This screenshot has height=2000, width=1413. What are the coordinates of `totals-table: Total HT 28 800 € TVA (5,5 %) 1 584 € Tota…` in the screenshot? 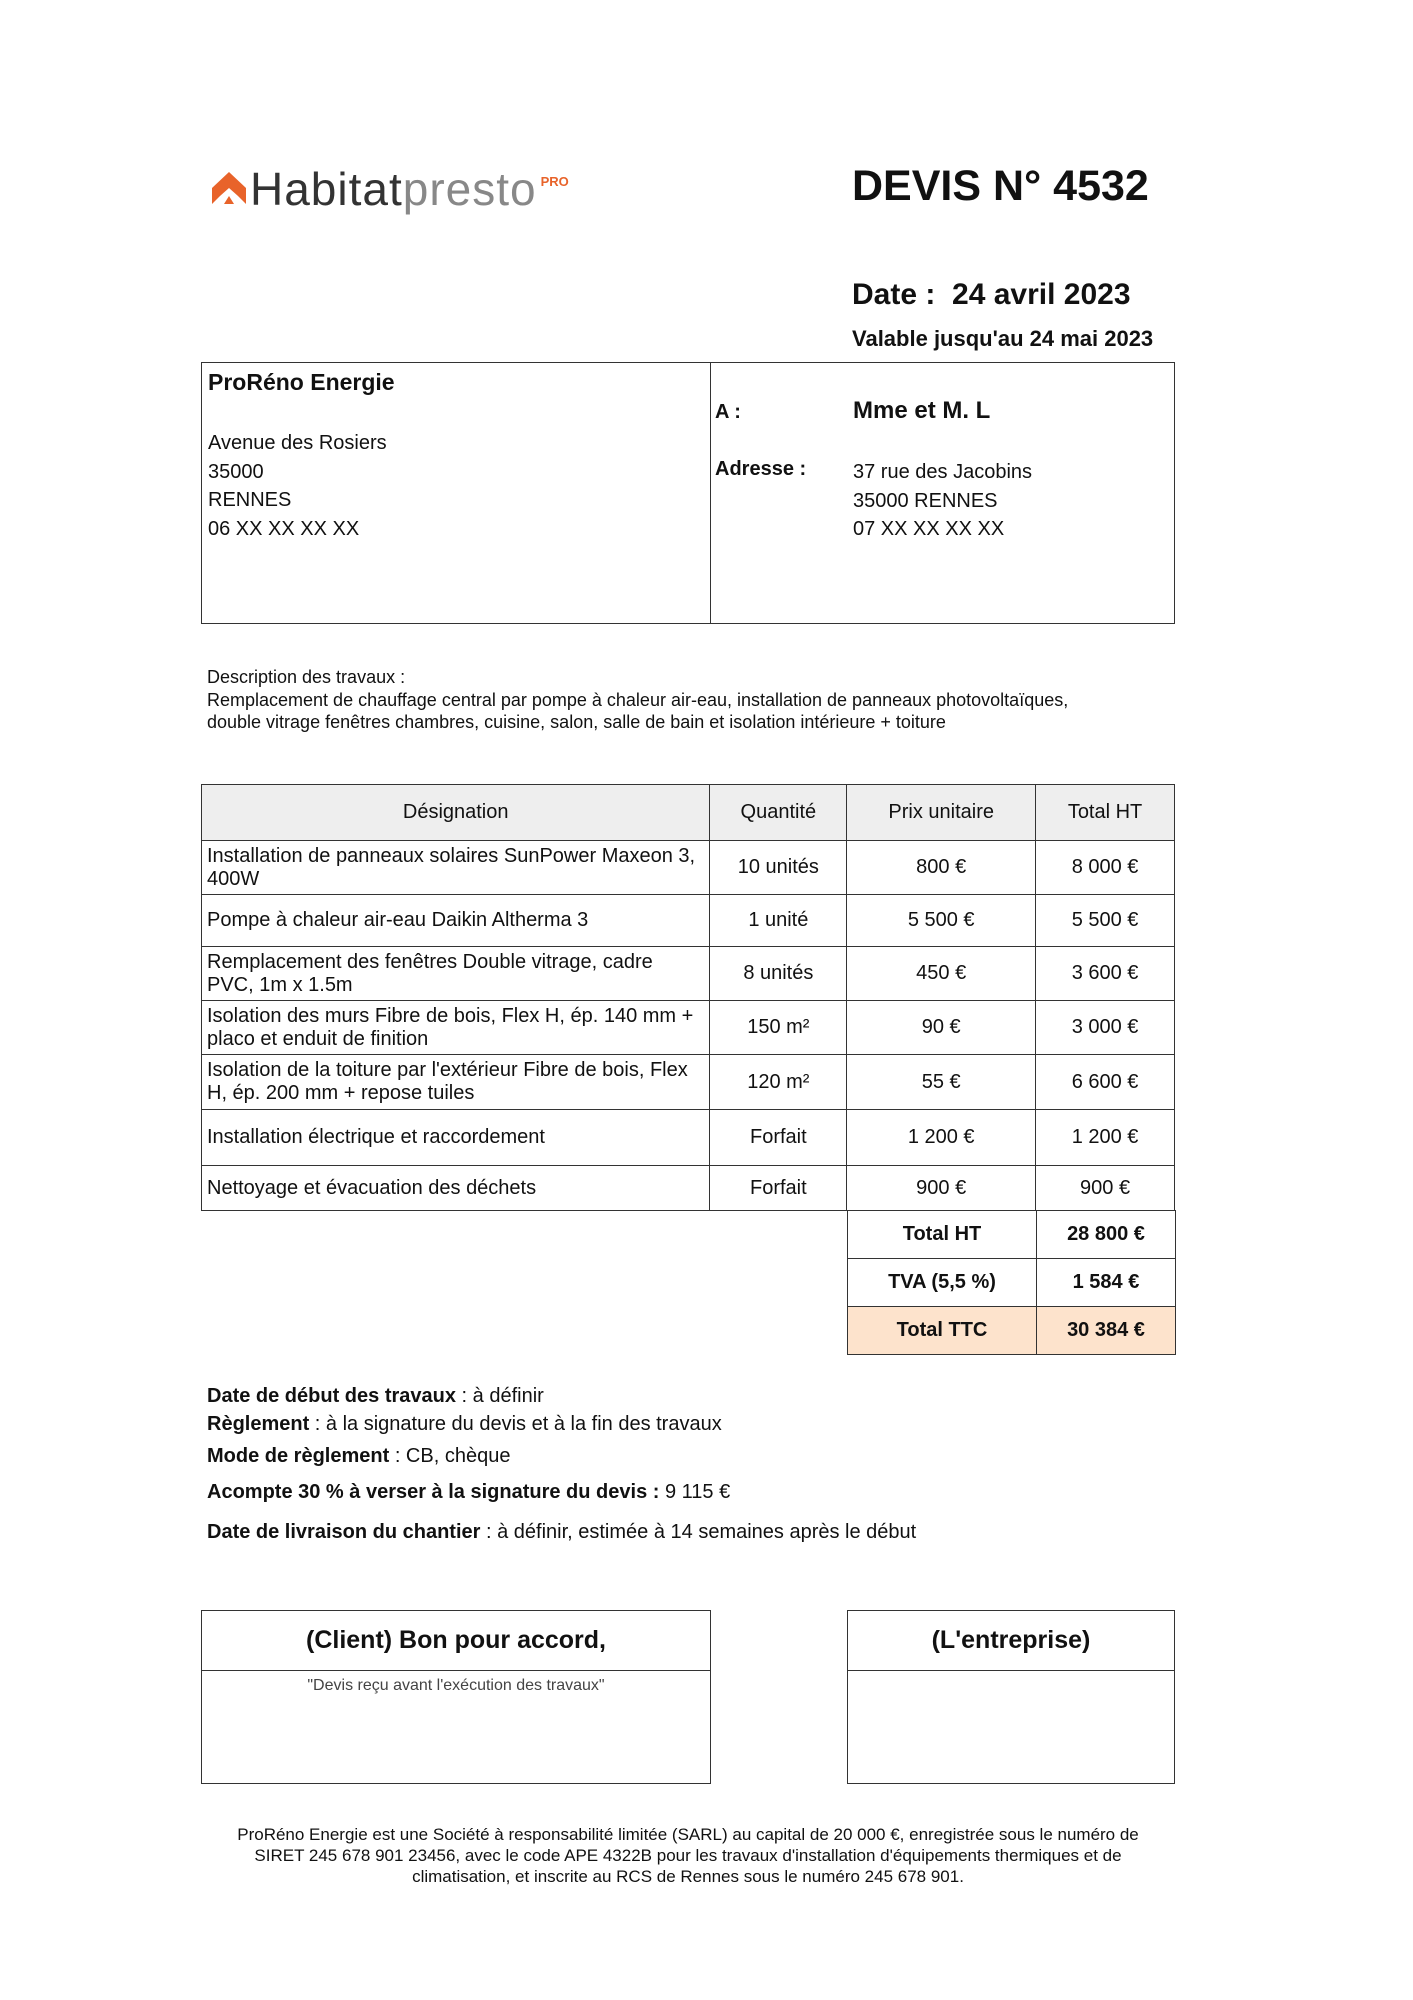 It's located at (1011, 1282).